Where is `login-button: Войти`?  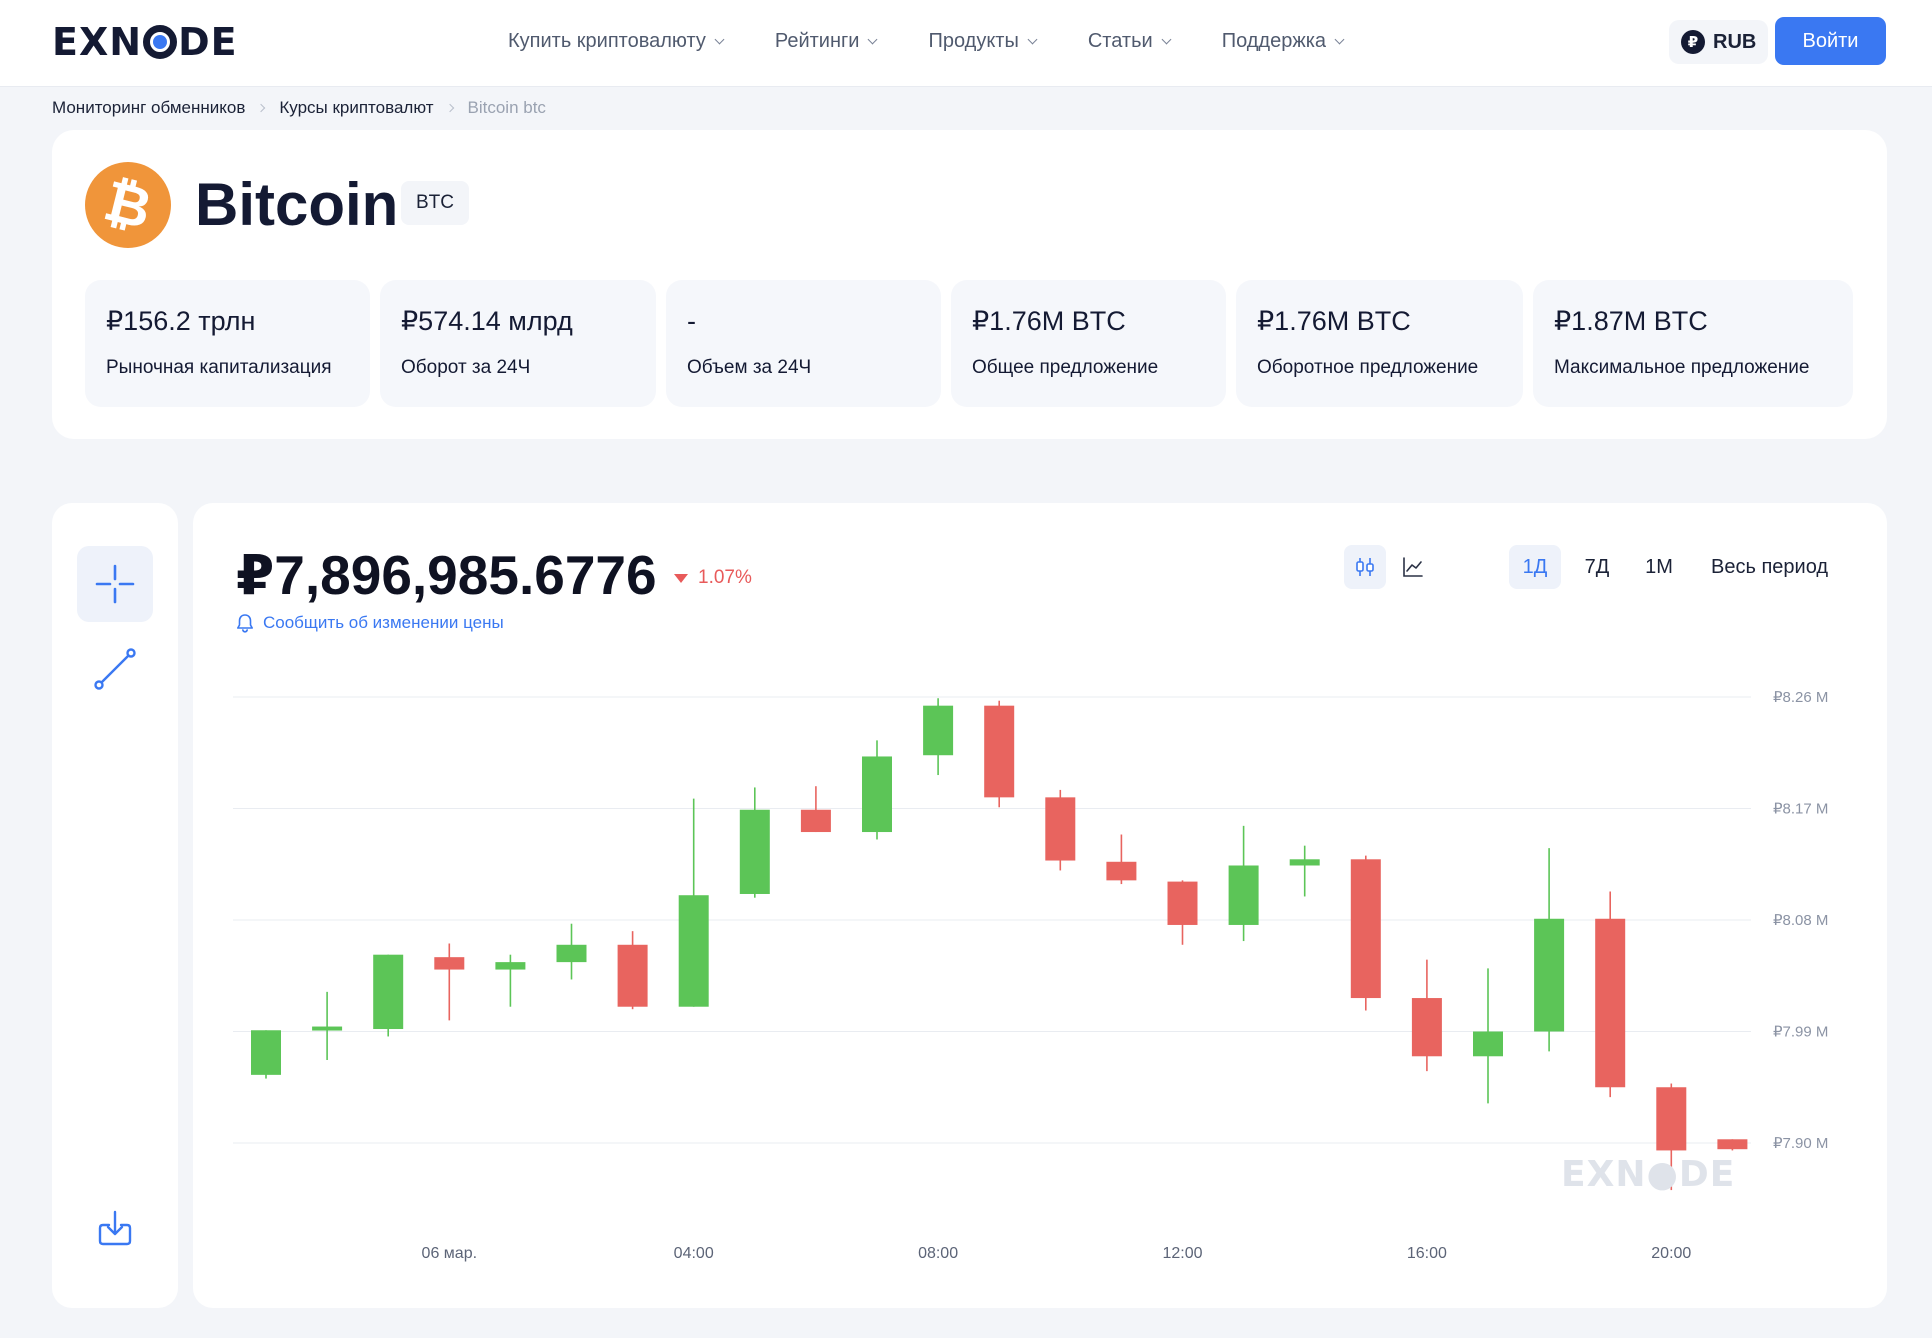
login-button: Войти is located at coordinates (1830, 41).